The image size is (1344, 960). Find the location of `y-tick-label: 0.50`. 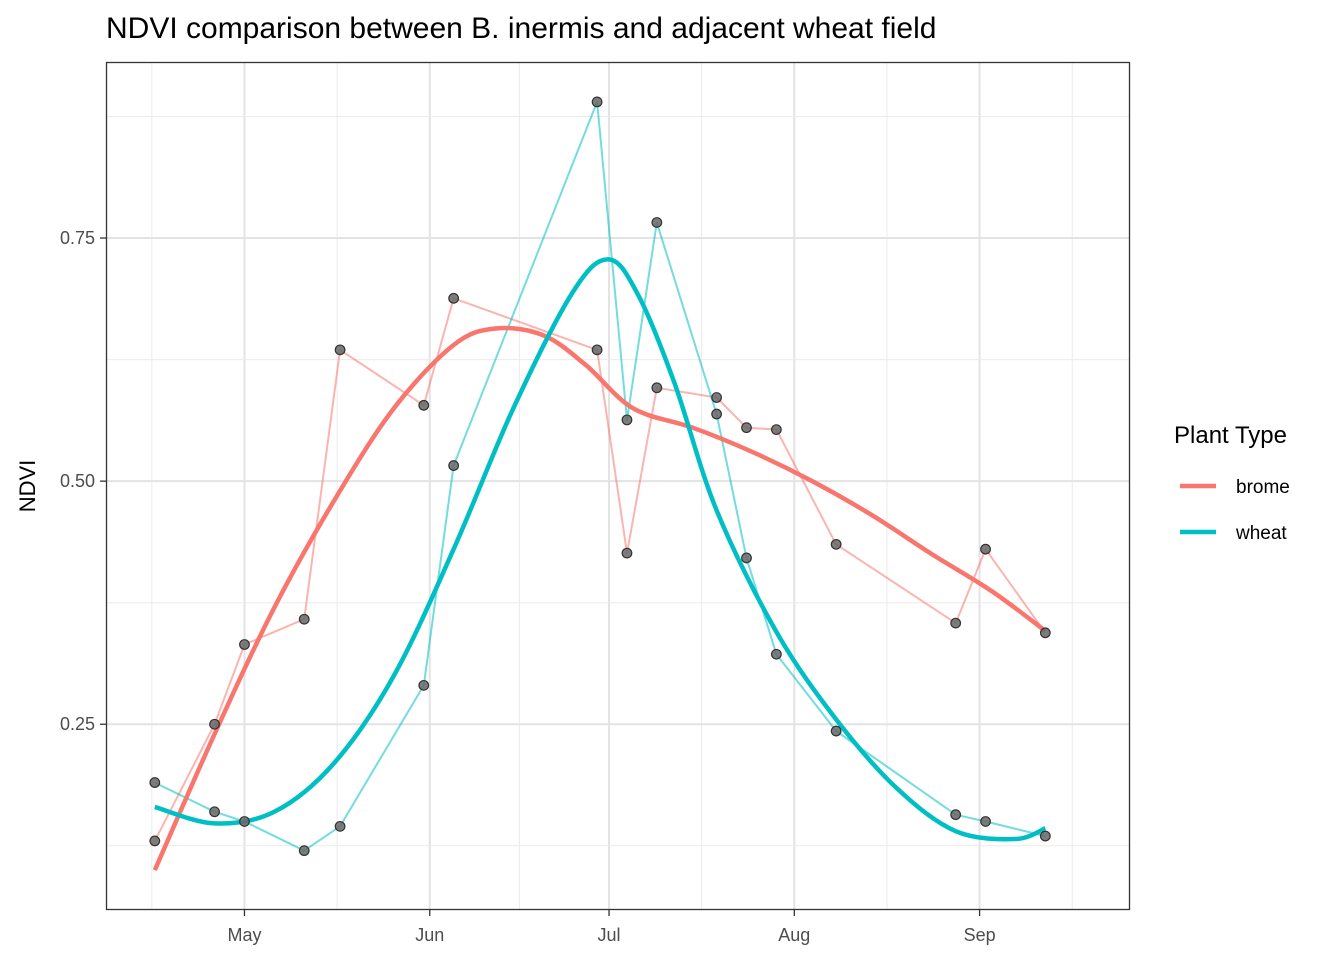

y-tick-label: 0.50 is located at coordinates (77, 481).